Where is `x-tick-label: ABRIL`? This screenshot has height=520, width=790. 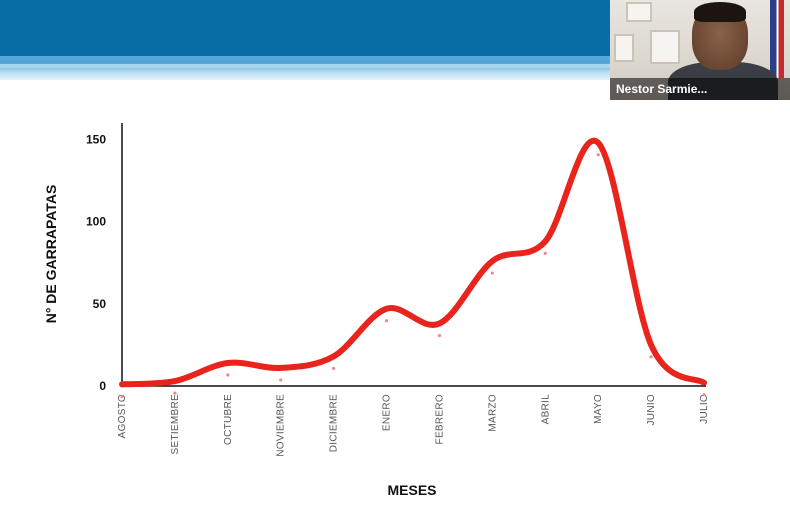
x-tick-label: ABRIL is located at coordinates (545, 409).